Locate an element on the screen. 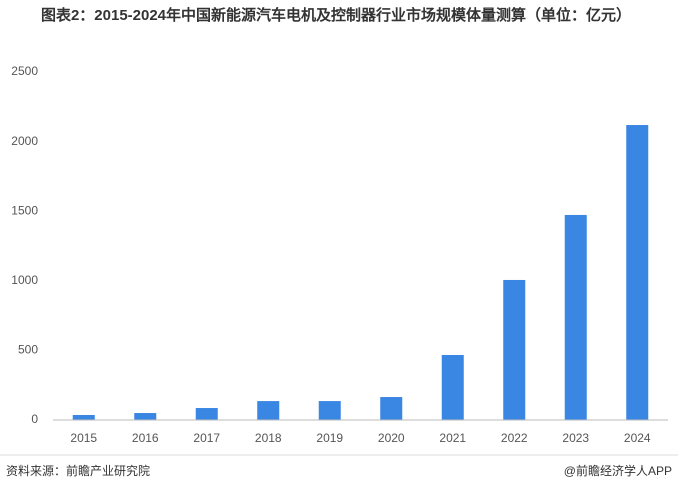  x-tick-label: 2017 is located at coordinates (206, 438).